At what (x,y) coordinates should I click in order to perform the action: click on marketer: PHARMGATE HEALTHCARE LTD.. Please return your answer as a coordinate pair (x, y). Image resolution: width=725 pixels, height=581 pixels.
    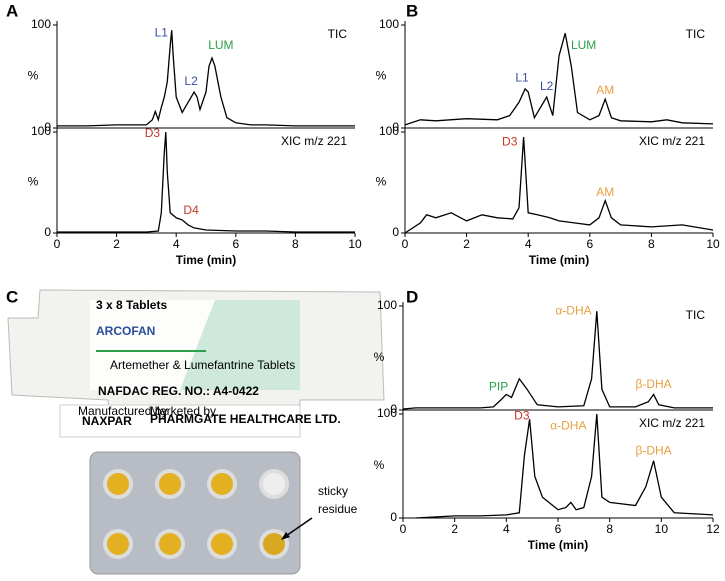
    Looking at the image, I should click on (245, 419).